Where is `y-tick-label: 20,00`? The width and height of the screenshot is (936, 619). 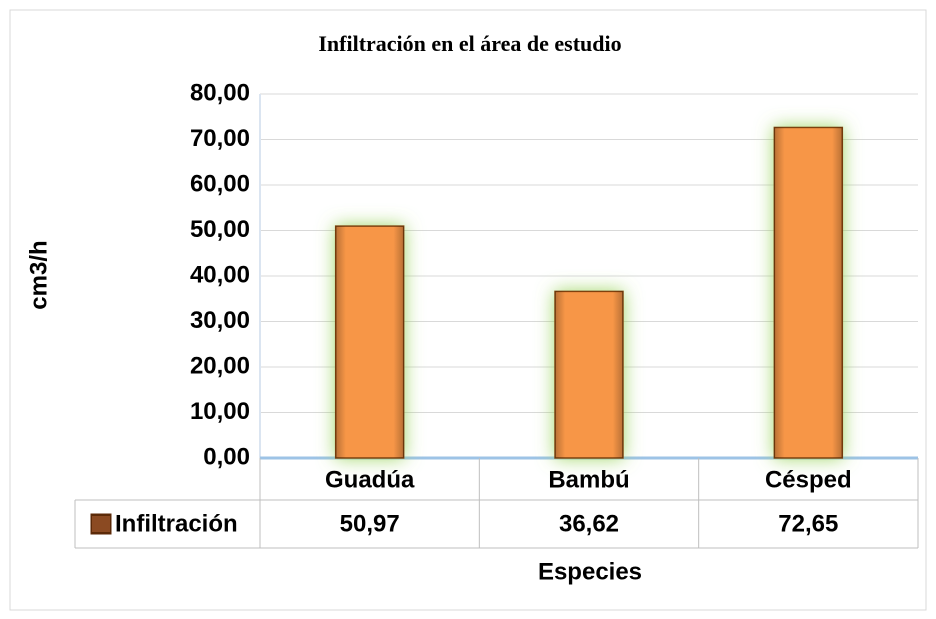 y-tick-label: 20,00 is located at coordinates (220, 365).